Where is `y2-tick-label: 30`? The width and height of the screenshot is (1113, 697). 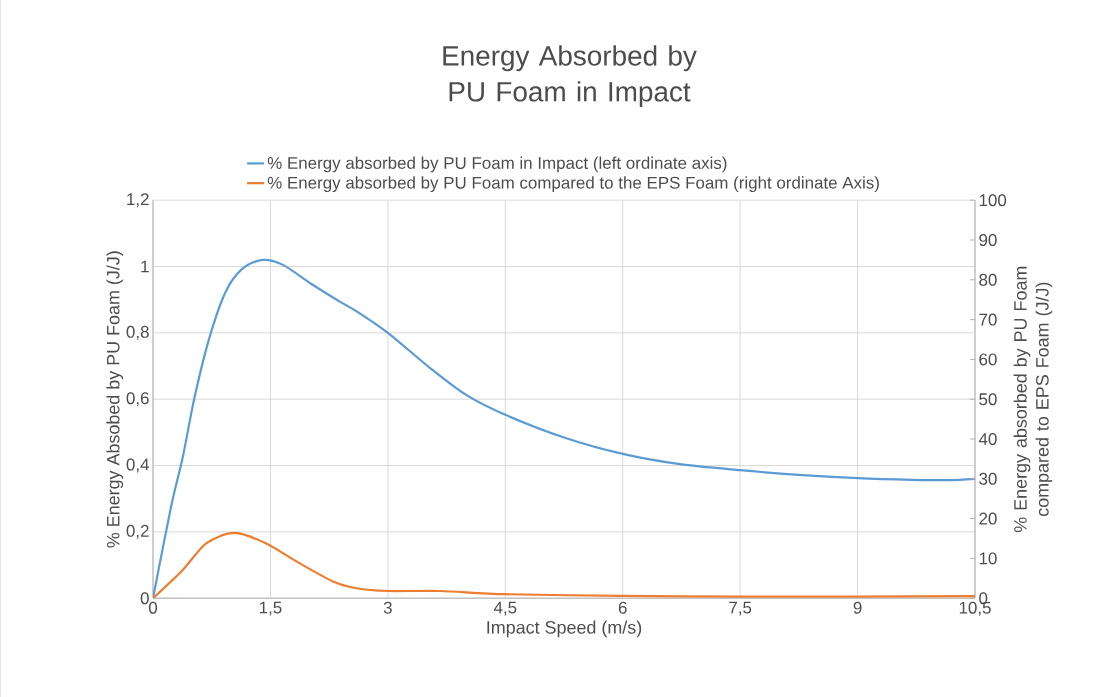
y2-tick-label: 30 is located at coordinates (988, 478).